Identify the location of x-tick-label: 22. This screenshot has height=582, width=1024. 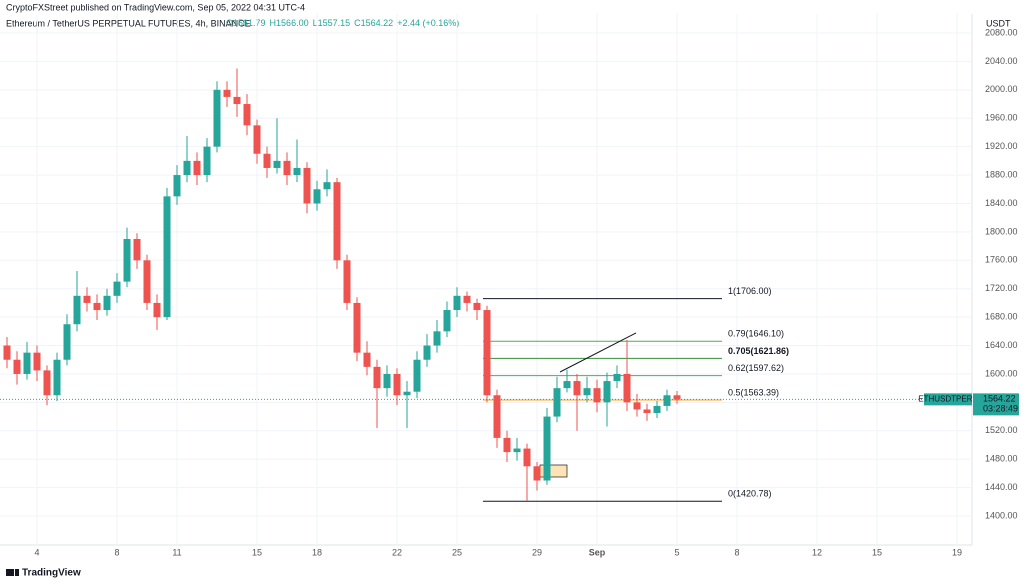
(397, 552).